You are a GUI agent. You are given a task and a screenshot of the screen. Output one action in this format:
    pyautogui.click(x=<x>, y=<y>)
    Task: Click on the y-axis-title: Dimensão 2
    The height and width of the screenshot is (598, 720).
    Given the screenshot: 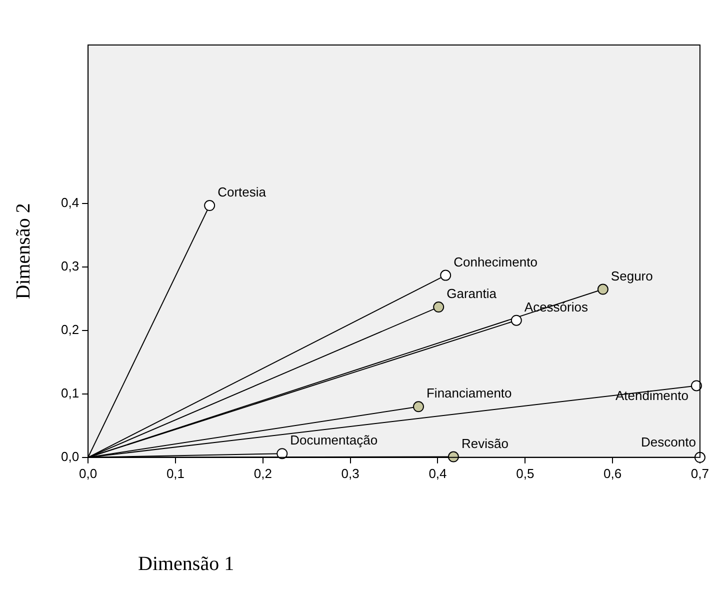 What is the action you would take?
    pyautogui.click(x=23, y=251)
    